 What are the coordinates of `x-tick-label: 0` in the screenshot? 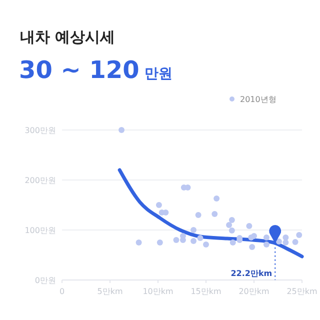 It's located at (62, 291).